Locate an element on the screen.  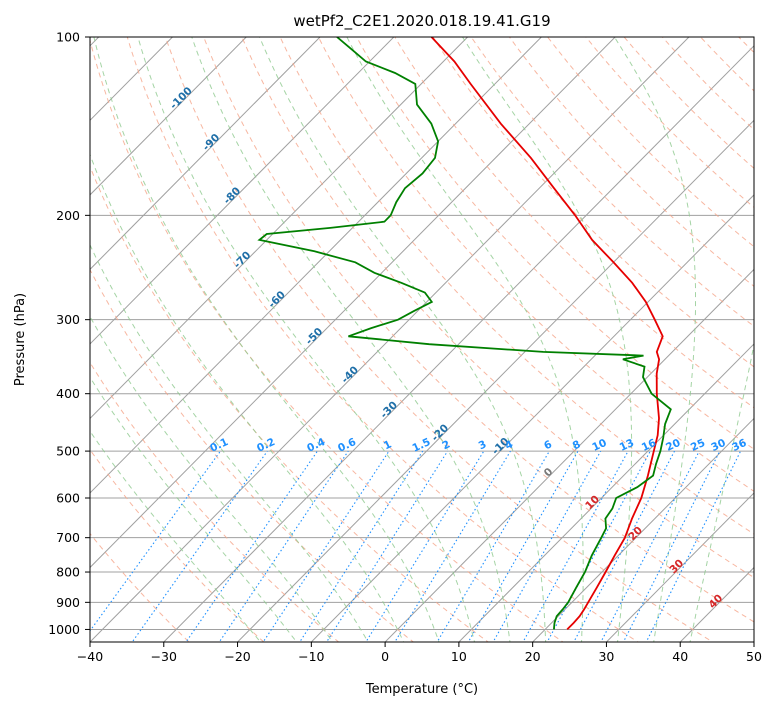
x-tick-label: 30 is located at coordinates (606, 656).